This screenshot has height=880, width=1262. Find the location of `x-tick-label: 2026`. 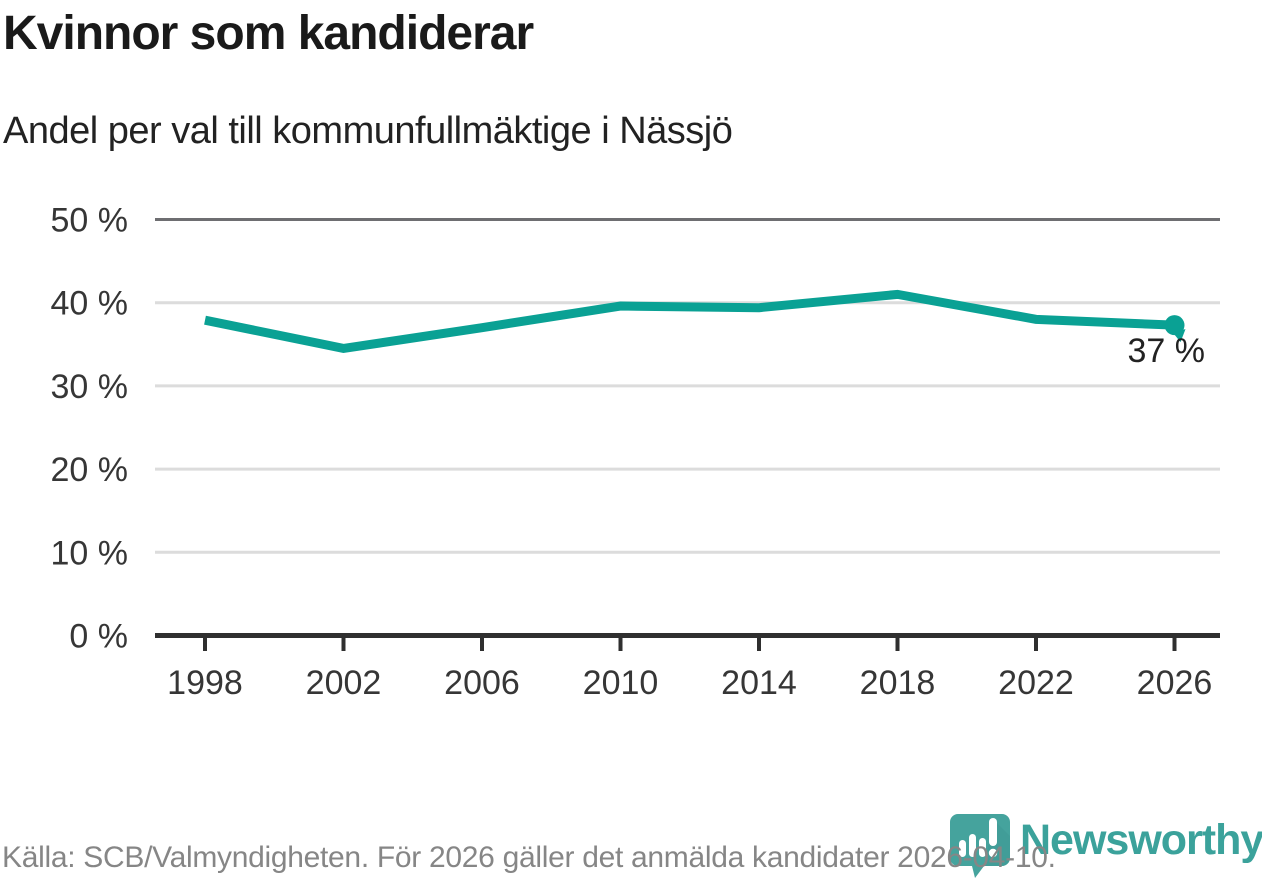

x-tick-label: 2026 is located at coordinates (1175, 683).